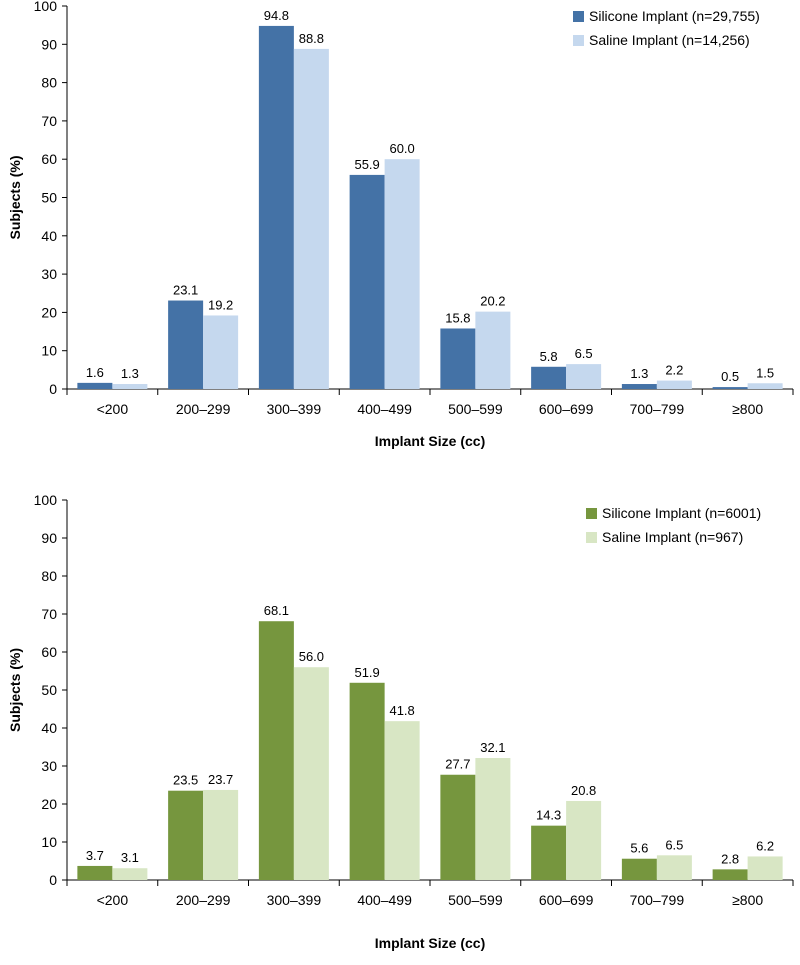  What do you see at coordinates (681, 513) in the screenshot?
I see `legend-entry: Silicone Implant (n=6001)` at bounding box center [681, 513].